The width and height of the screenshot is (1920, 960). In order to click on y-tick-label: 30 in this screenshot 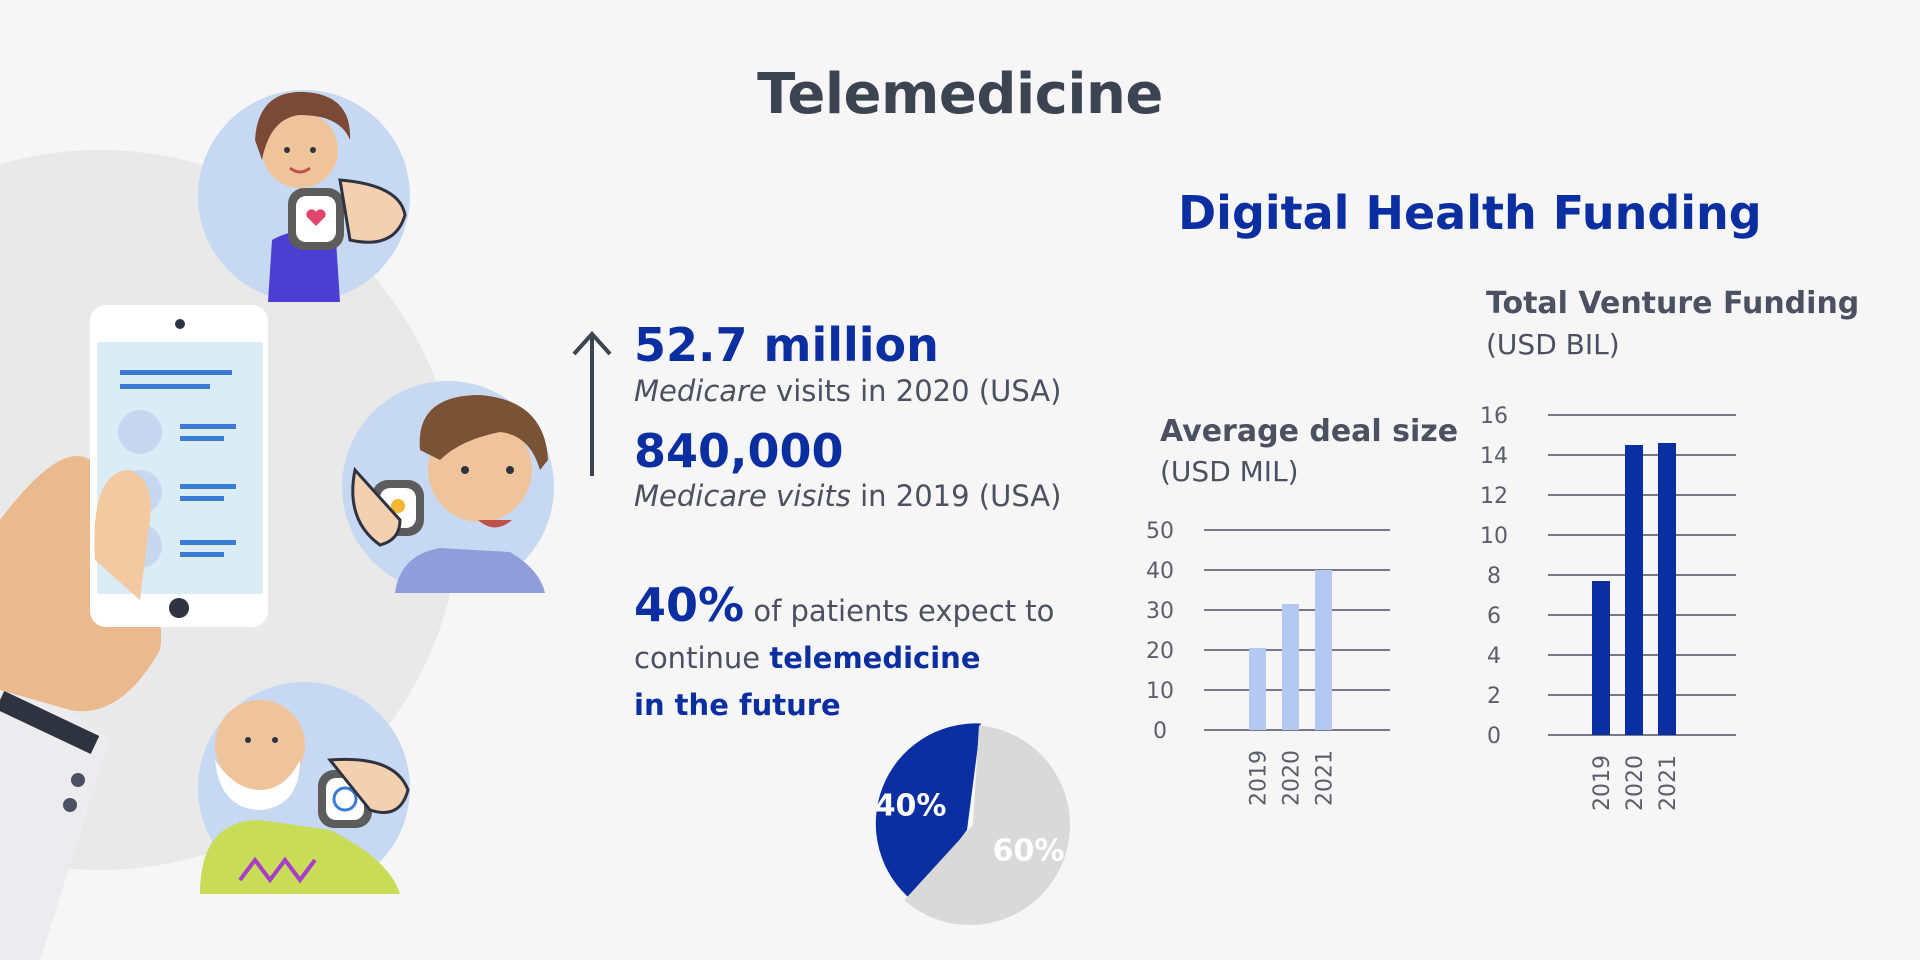, I will do `click(1160, 611)`.